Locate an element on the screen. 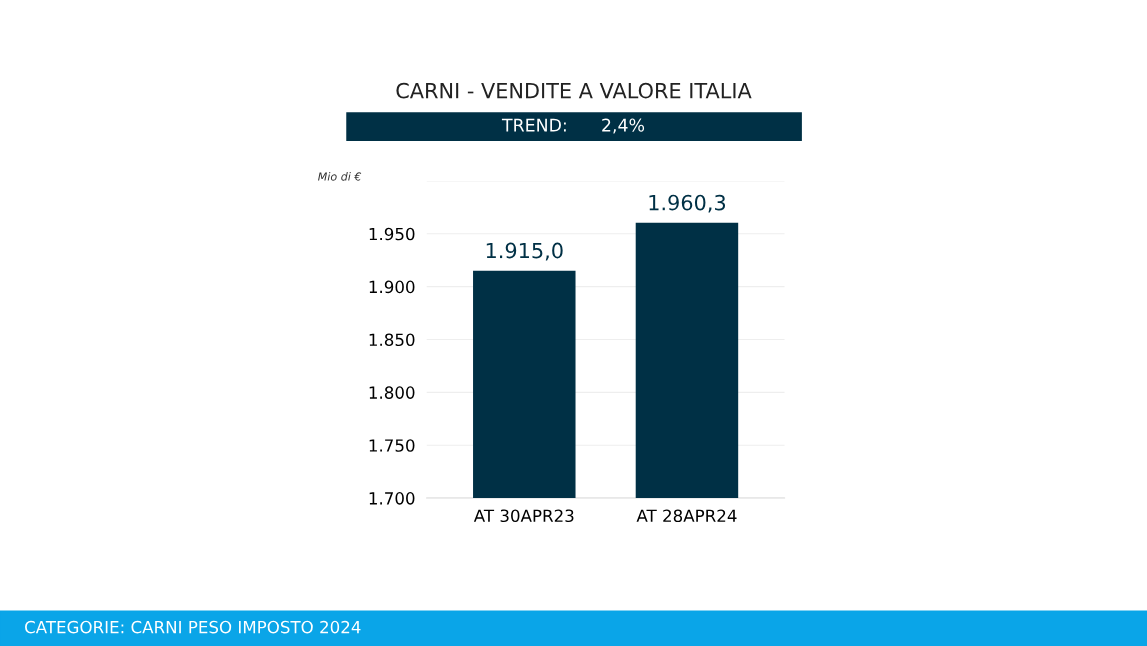  y-tick-label: 1.700 is located at coordinates (392, 498).